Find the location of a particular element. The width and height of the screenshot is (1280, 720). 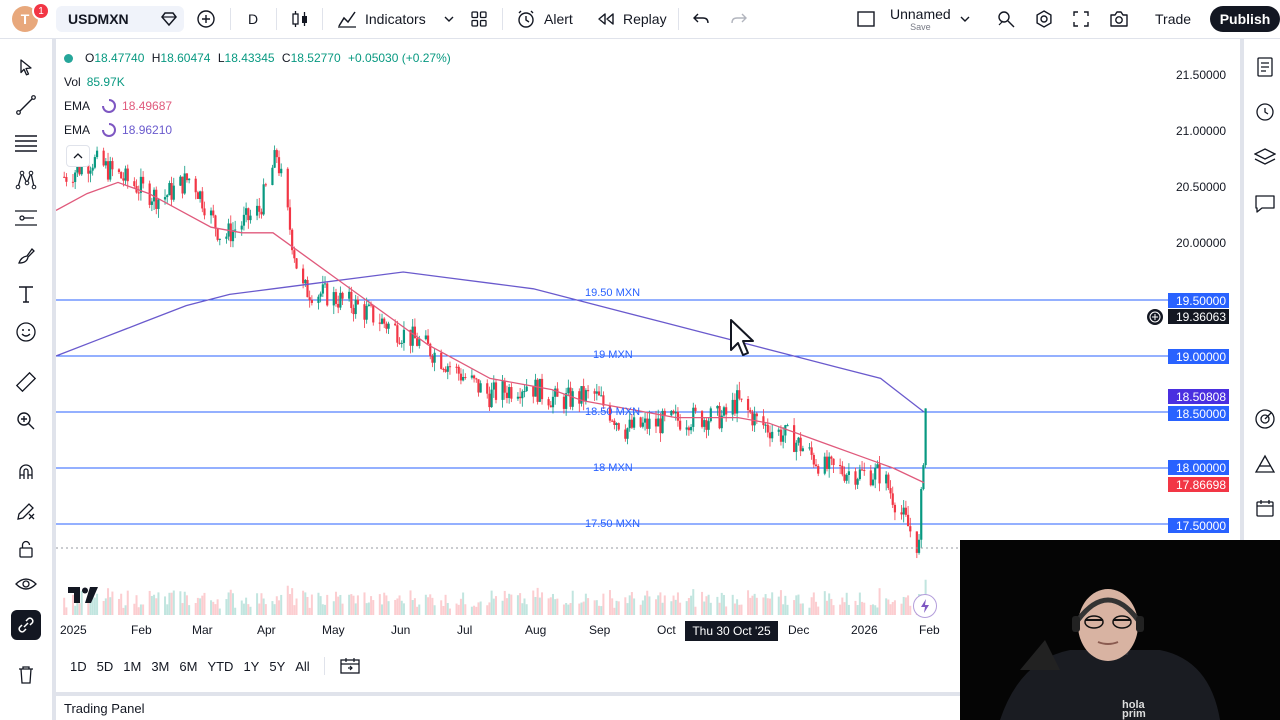

fullscreen-icon is located at coordinates (1081, 19).